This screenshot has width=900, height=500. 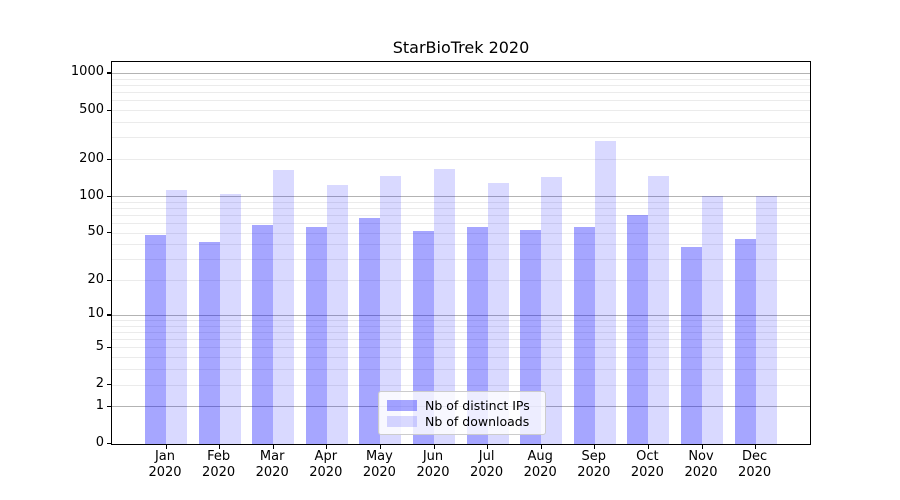 What do you see at coordinates (477, 421) in the screenshot?
I see `legend-label-downloads: Nb of downloads` at bounding box center [477, 421].